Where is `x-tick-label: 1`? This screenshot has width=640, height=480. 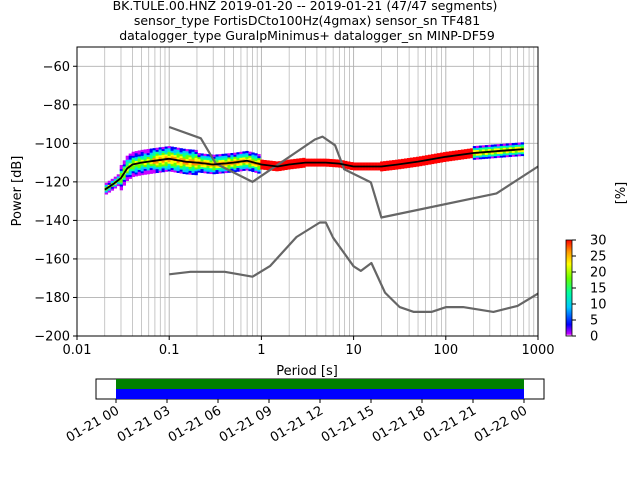
x-tick-label: 1 is located at coordinates (261, 350).